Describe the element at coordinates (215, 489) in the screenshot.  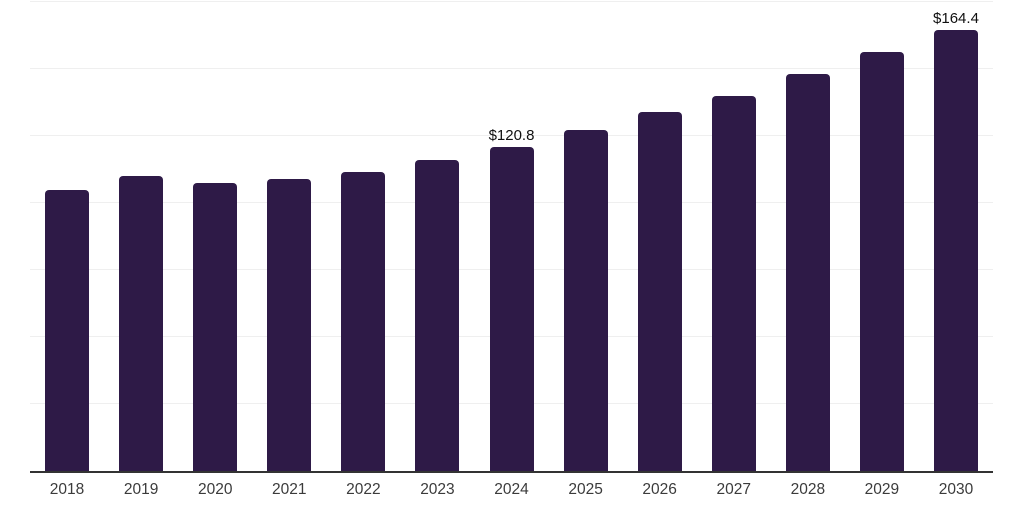
I see `x-tick-2020: 2020` at that location.